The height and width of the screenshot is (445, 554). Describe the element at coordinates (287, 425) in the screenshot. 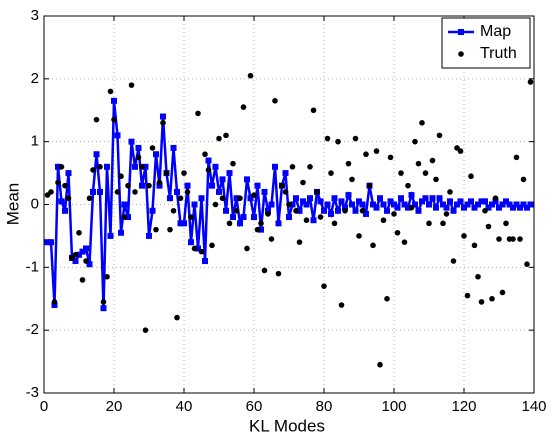

I see `x-axis-label: KL Modes` at that location.